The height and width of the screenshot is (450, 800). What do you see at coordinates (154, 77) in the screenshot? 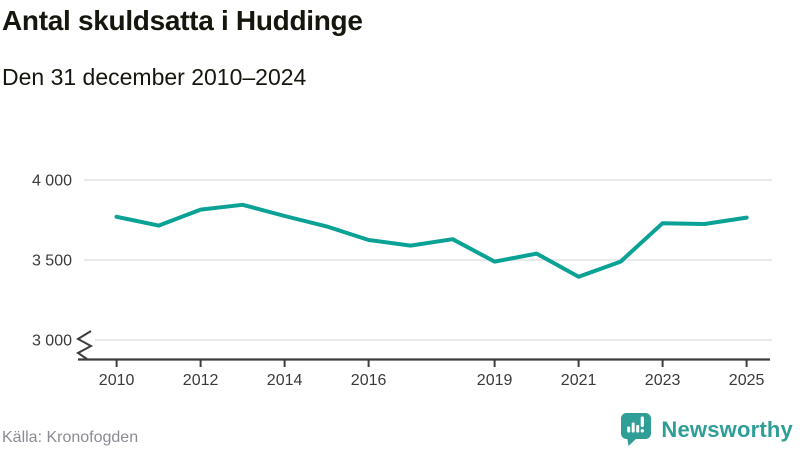
I see `chart-subtitle: Den 31 december 2010–2024` at bounding box center [154, 77].